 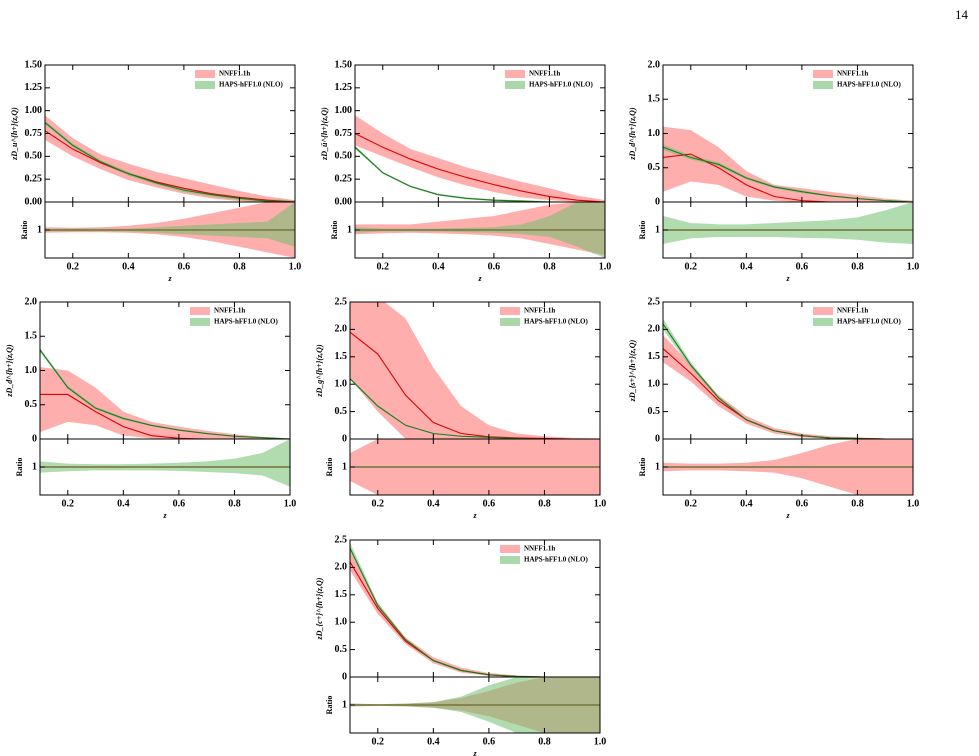 I want to click on y-axis-label: zD_g^{h+}(z,Q), so click(x=319, y=371).